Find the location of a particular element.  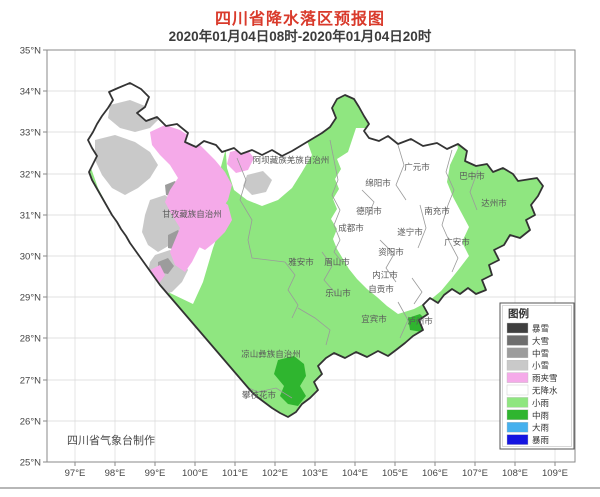

legend-label: 中雪 is located at coordinates (540, 353).